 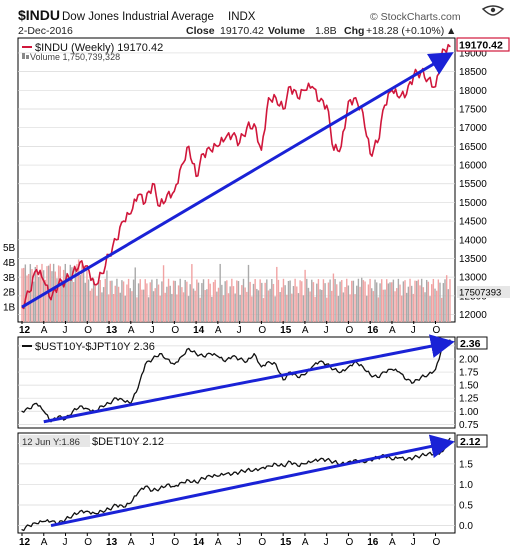 What do you see at coordinates (469, 425) in the screenshot?
I see `spread-tick-label: 0.75` at bounding box center [469, 425].